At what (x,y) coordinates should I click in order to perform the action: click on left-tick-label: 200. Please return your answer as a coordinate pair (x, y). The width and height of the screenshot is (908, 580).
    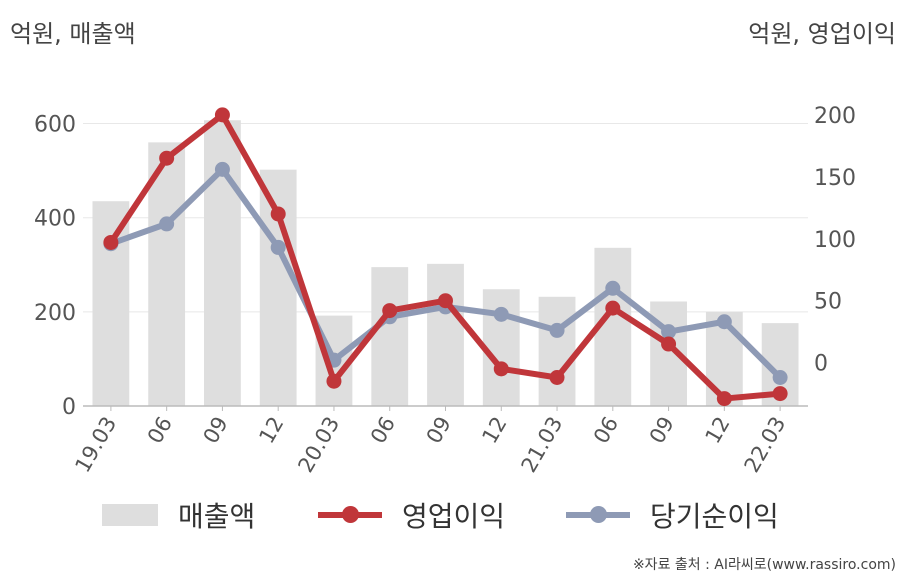
    Looking at the image, I should click on (55, 313).